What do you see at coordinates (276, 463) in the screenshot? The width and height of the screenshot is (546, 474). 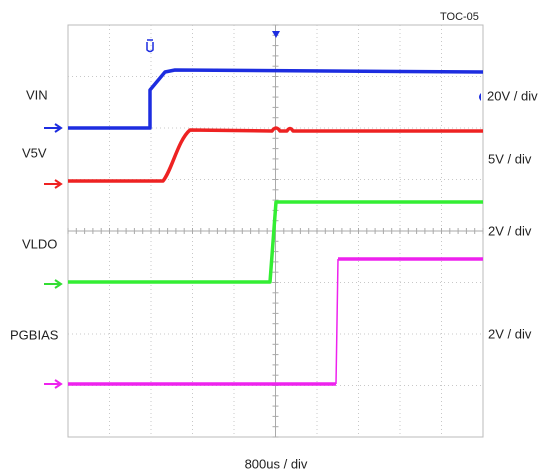 I see `timebase: 800us / div` at bounding box center [276, 463].